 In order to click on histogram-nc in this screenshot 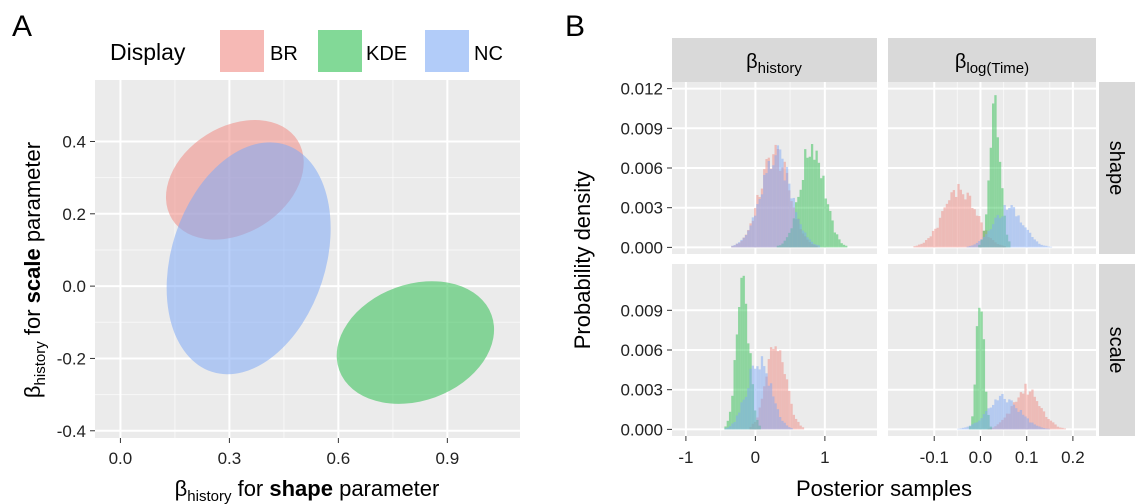, I will do `click(1009, 226)`.